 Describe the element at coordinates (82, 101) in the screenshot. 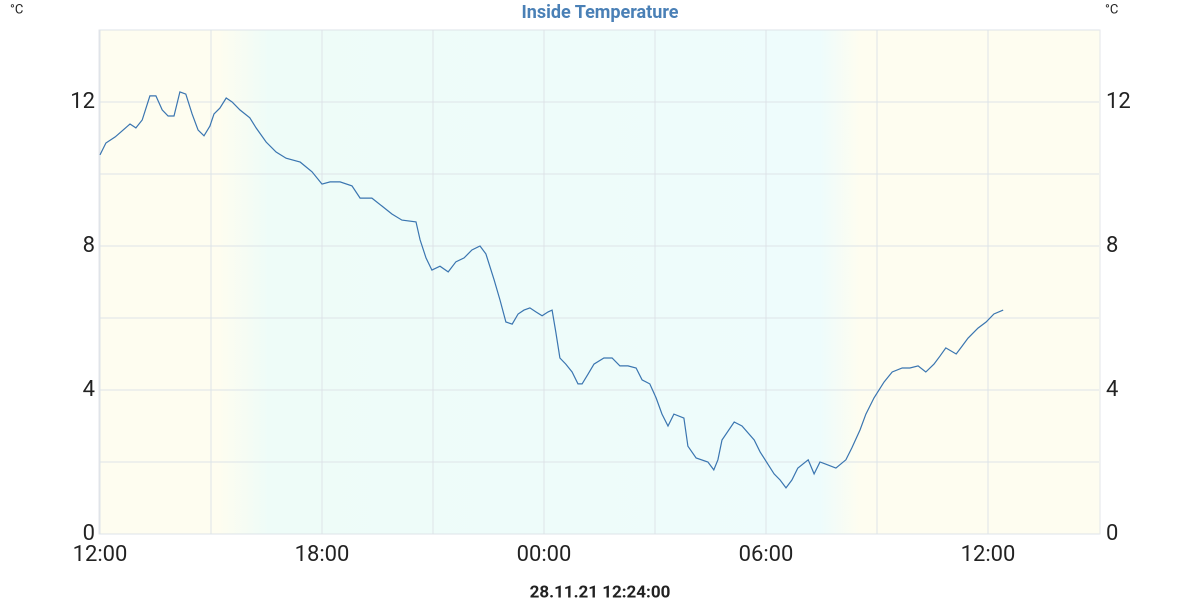

I see `y-tick-label: 12` at that location.